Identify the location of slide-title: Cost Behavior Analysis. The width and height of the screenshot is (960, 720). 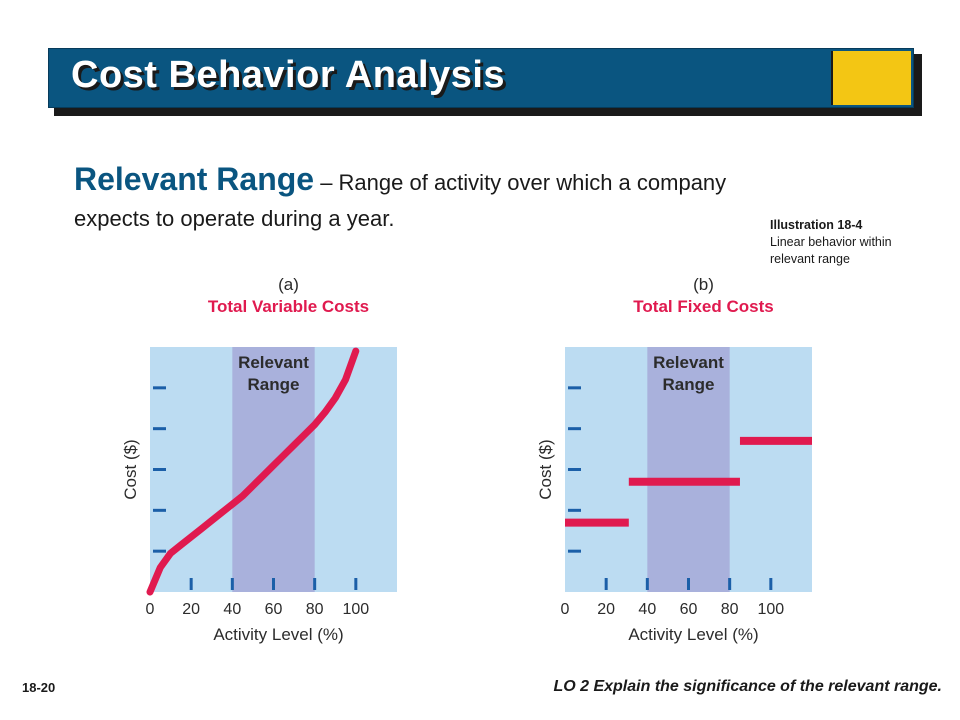
(288, 75).